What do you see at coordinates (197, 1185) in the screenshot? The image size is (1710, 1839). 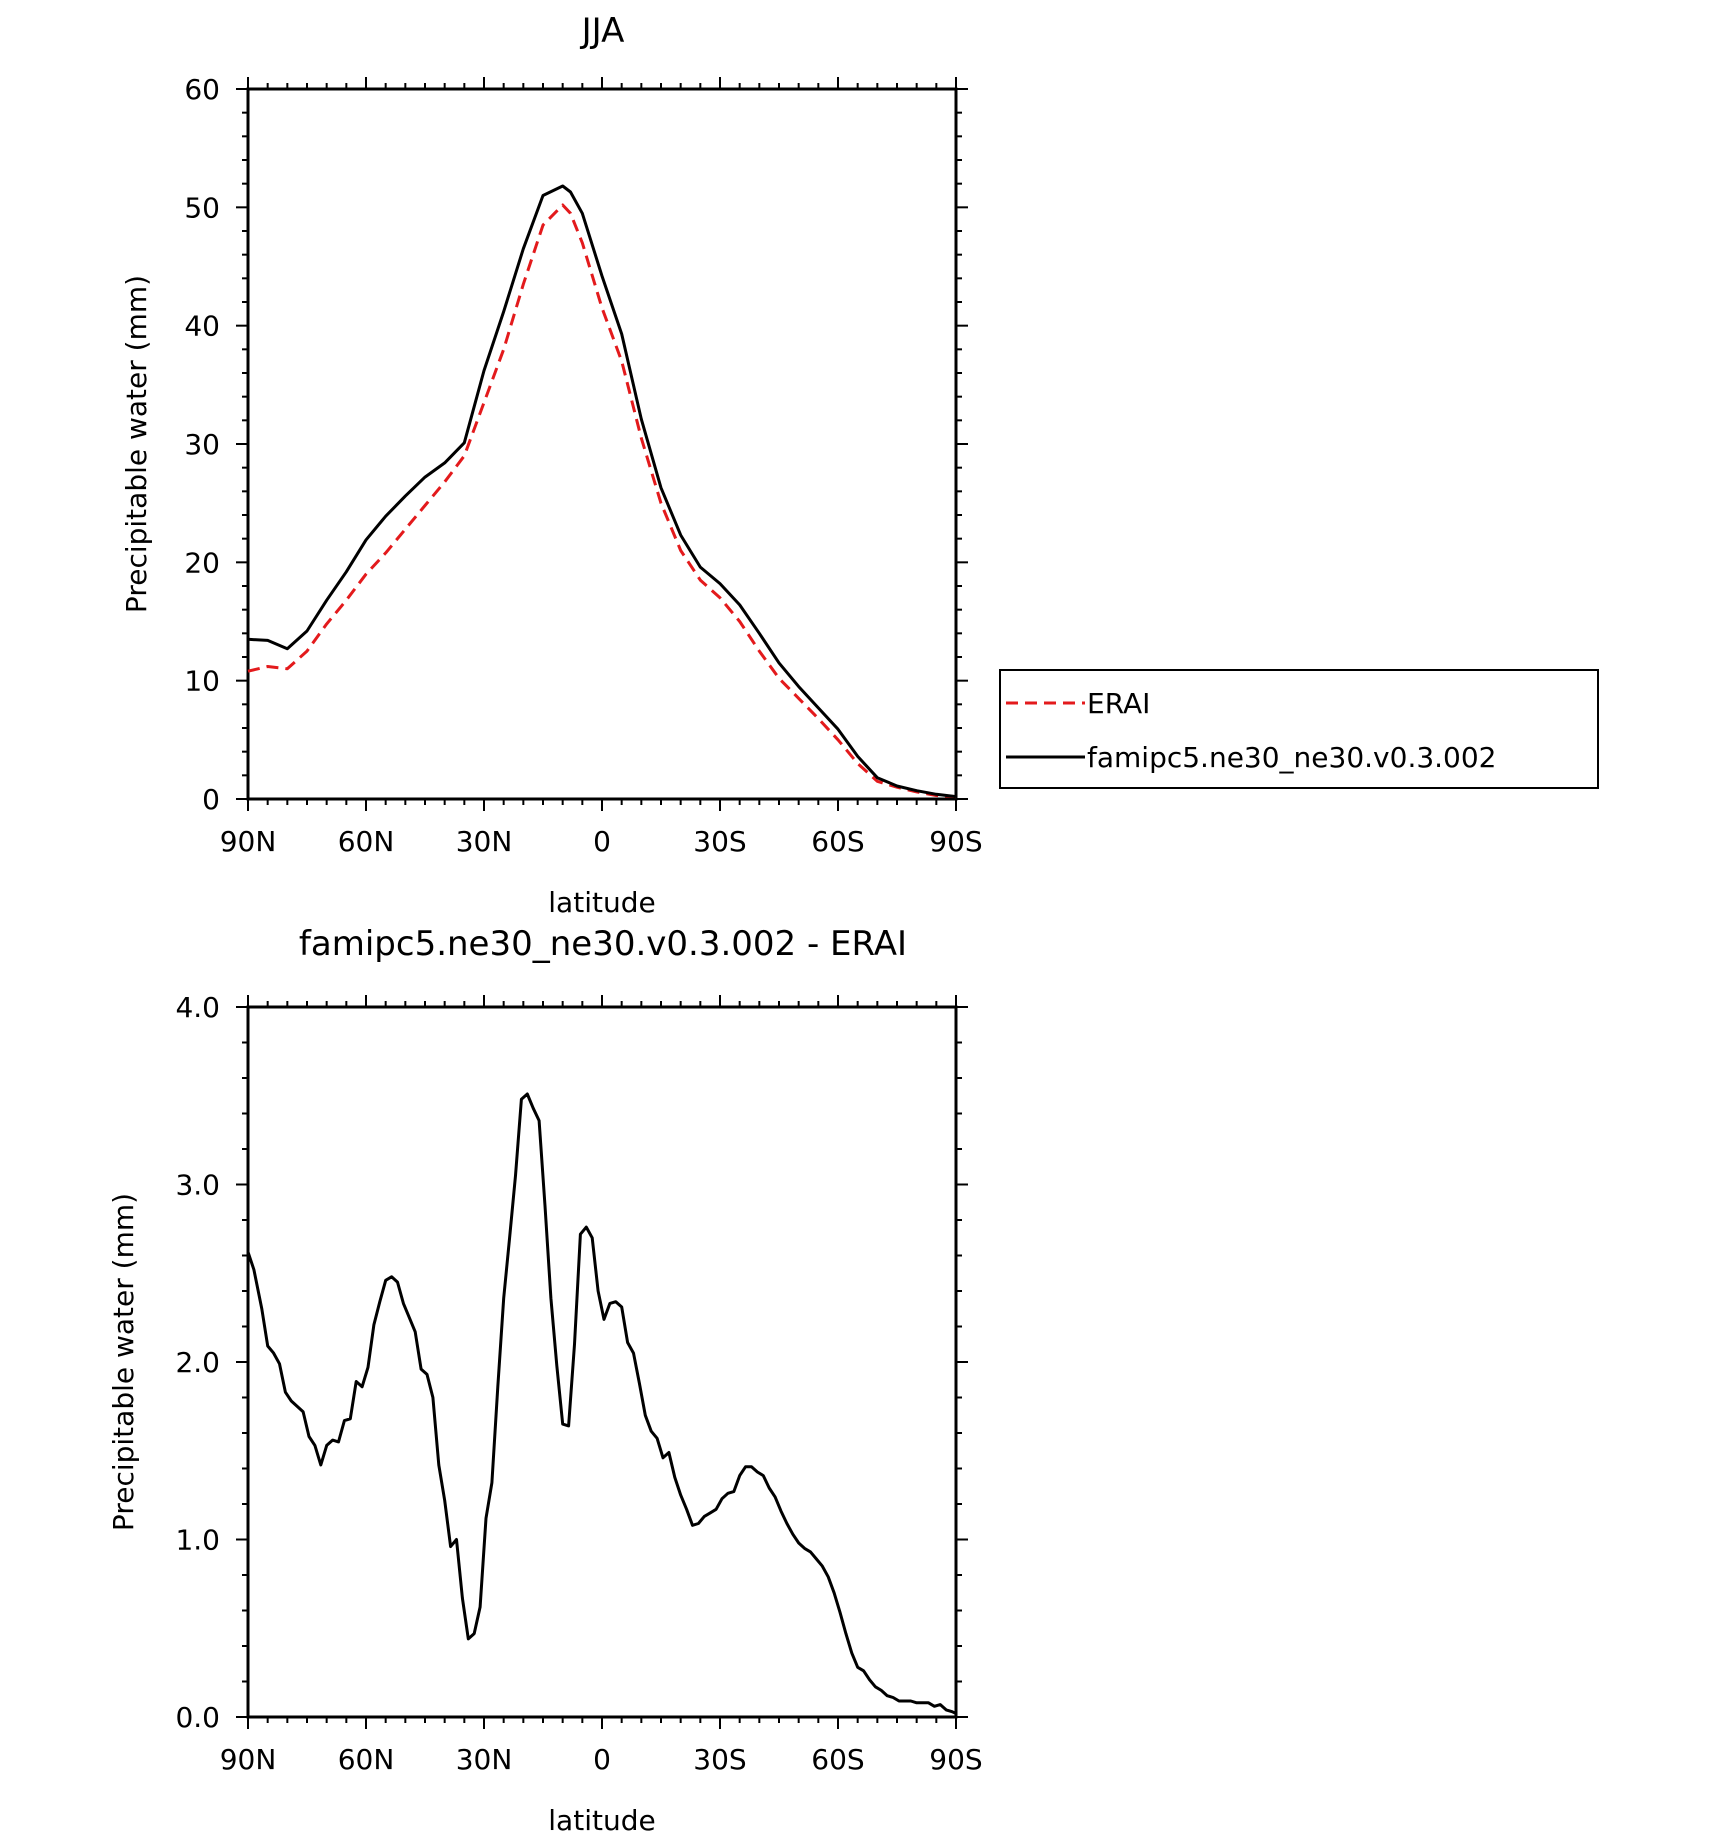 I see `y-tick-label: 3.0` at bounding box center [197, 1185].